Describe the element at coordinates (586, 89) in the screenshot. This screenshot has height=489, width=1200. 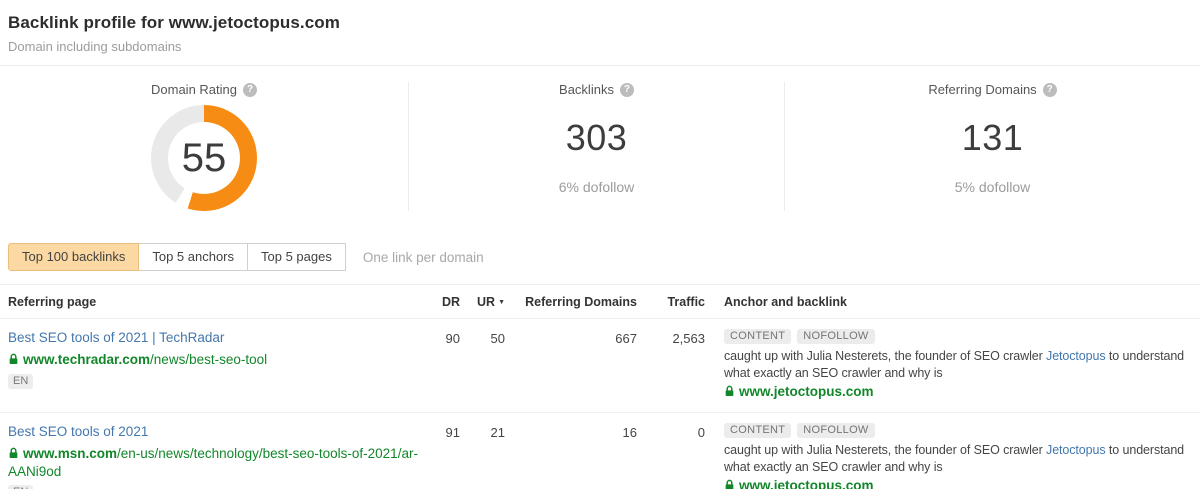
I see `backlinks-label: Backlinks` at that location.